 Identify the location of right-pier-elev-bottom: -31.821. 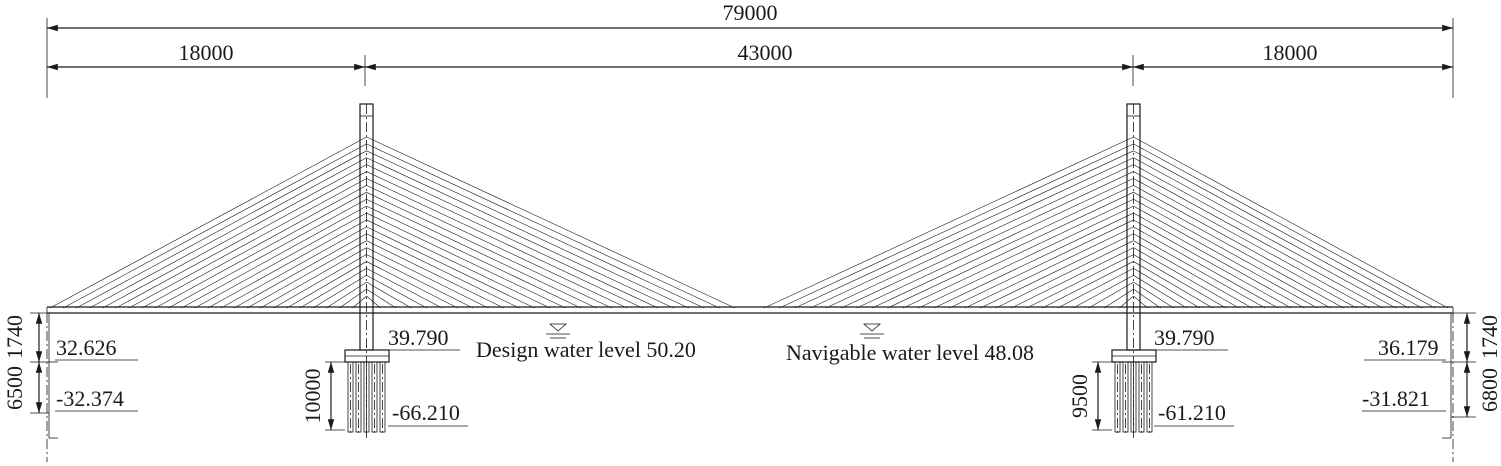
(1396, 398).